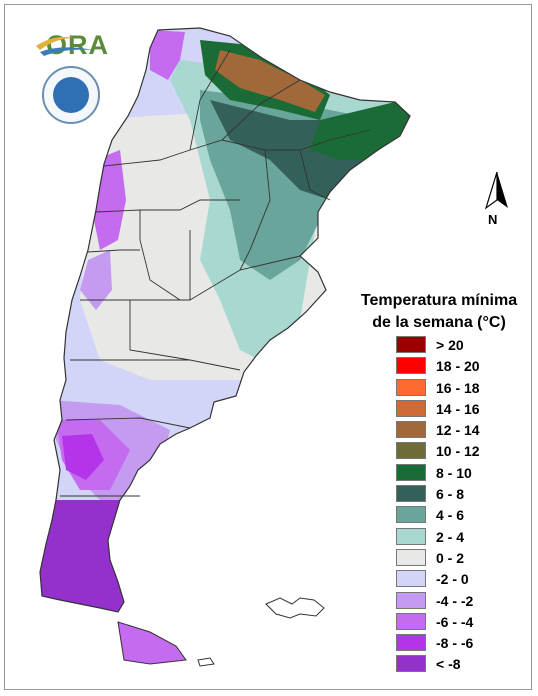 Image resolution: width=538 pixels, height=696 pixels. I want to click on malvinas-islands, so click(295, 608).